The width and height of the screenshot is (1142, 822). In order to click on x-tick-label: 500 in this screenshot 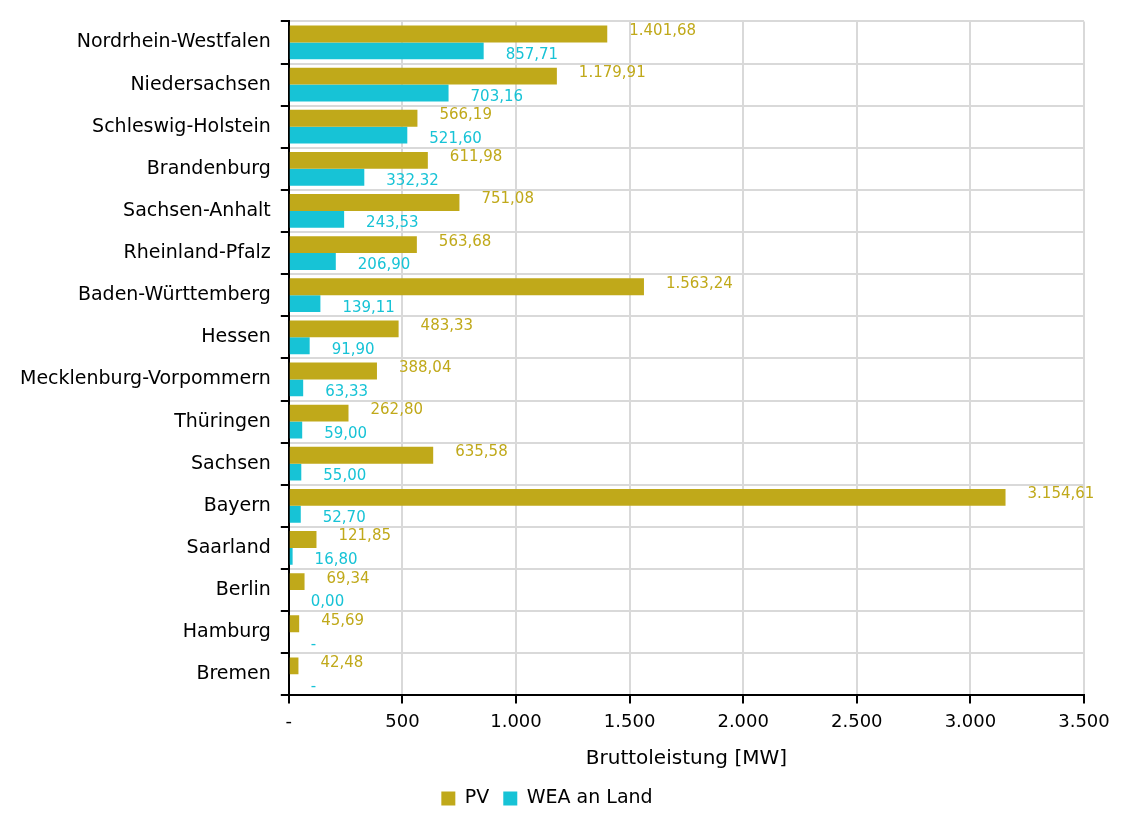, I will do `click(402, 720)`.